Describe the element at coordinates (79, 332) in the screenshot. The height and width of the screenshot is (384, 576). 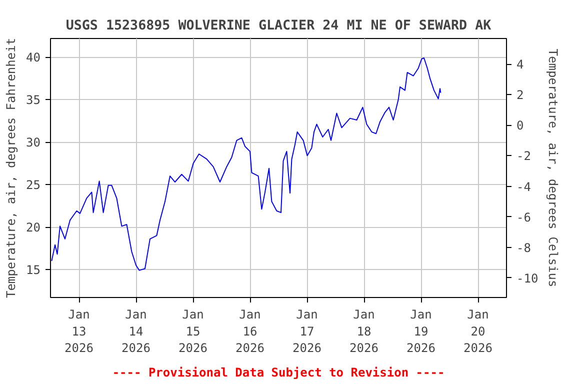
I see `x-tick-label: Jan 13 2026` at that location.